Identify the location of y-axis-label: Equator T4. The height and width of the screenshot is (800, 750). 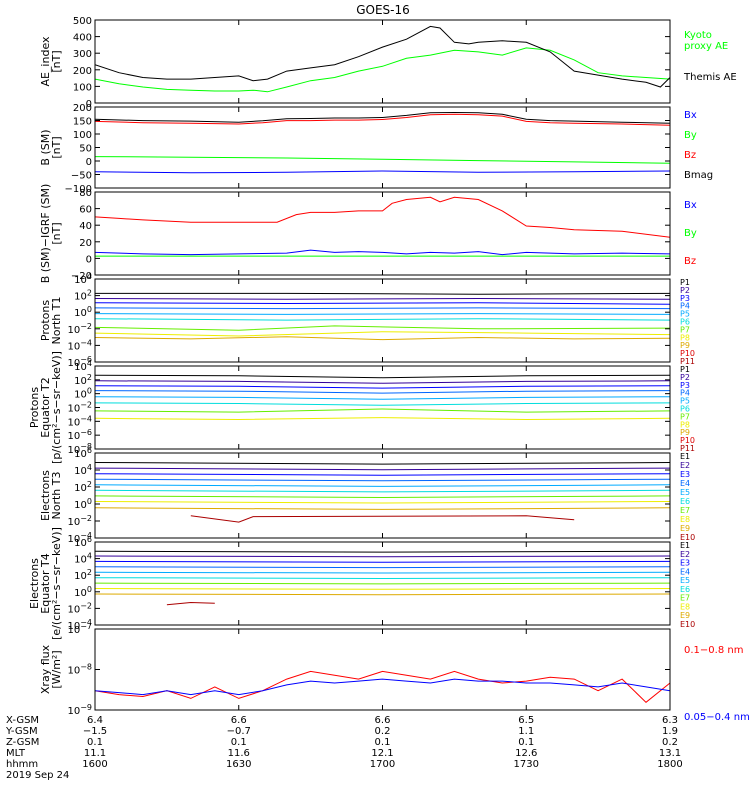
(45, 583).